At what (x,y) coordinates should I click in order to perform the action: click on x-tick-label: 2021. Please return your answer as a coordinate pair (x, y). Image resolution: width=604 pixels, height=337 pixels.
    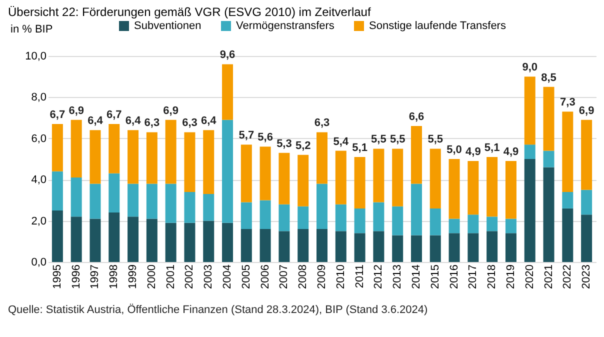
    Looking at the image, I should click on (548, 276).